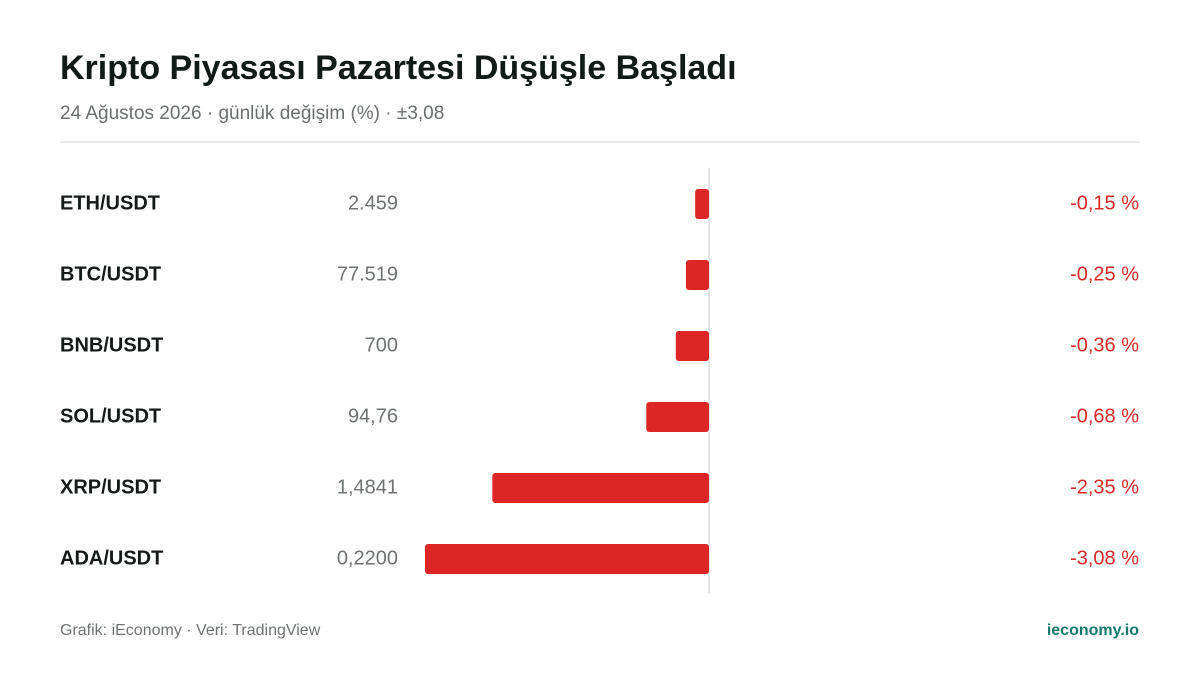 This screenshot has width=1200, height=675. I want to click on source-note: Grafik: iEconomy · Veri: TradingView, so click(190, 630).